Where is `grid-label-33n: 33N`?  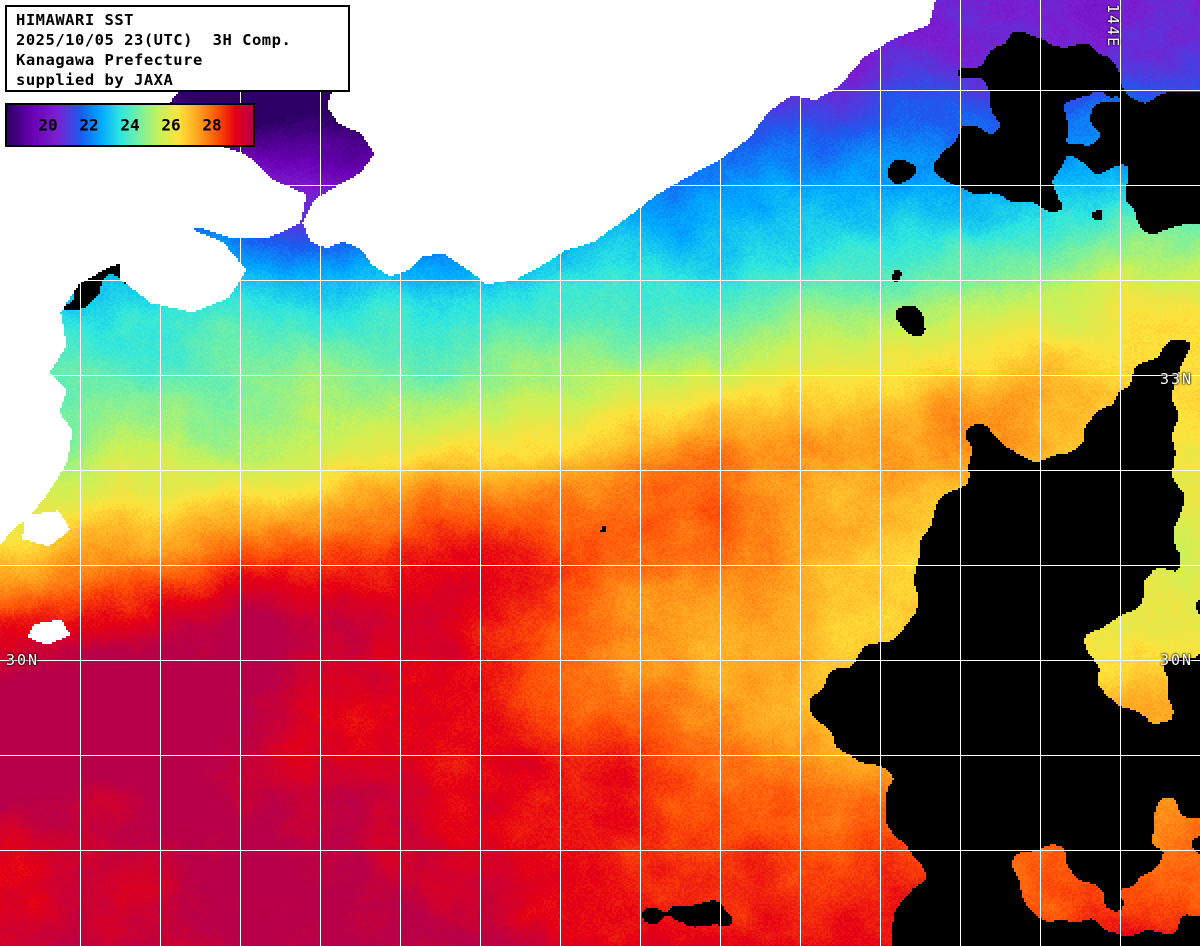
grid-label-33n: 33N is located at coordinates (1177, 379).